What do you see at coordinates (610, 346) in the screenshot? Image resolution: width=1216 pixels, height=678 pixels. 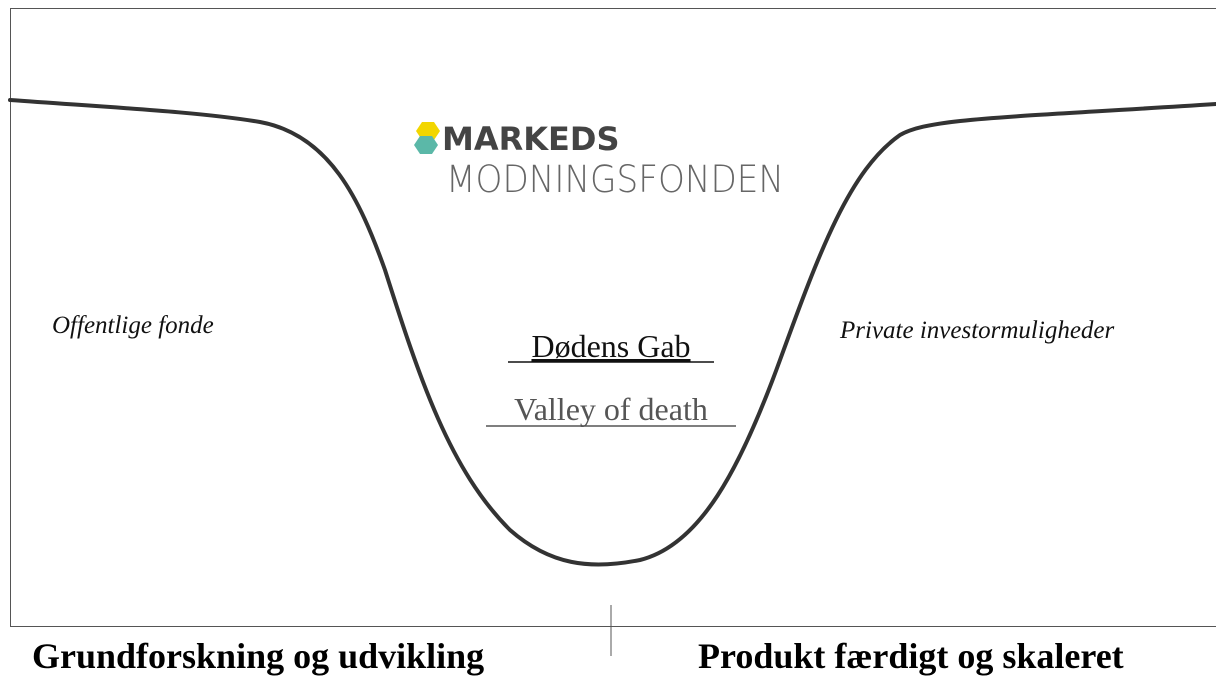 I see `label-center-da: Dødens Gab` at bounding box center [610, 346].